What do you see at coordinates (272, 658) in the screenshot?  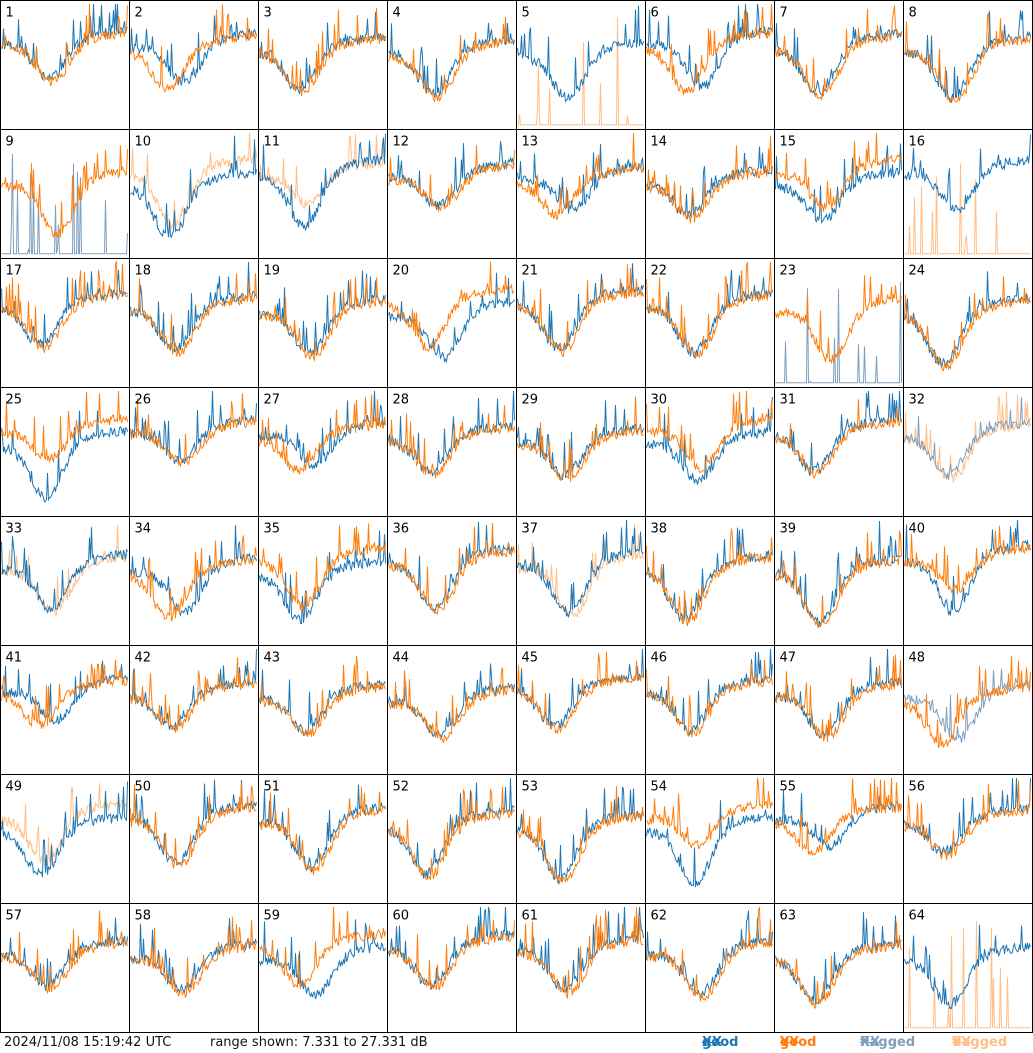 I see `panel-label-43: 43` at bounding box center [272, 658].